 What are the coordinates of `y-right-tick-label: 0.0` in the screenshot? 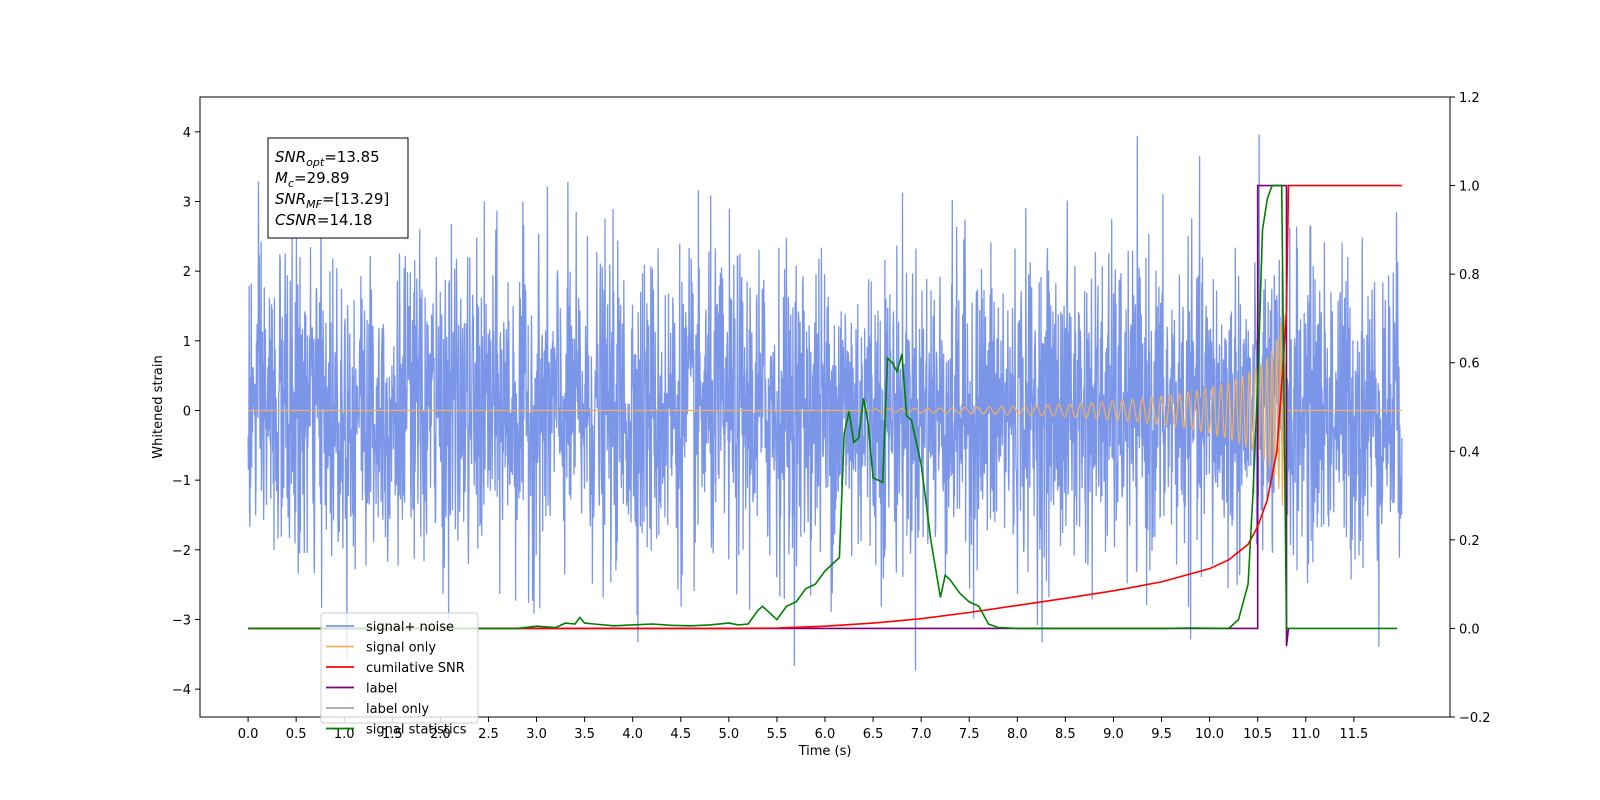 It's located at (1469, 629).